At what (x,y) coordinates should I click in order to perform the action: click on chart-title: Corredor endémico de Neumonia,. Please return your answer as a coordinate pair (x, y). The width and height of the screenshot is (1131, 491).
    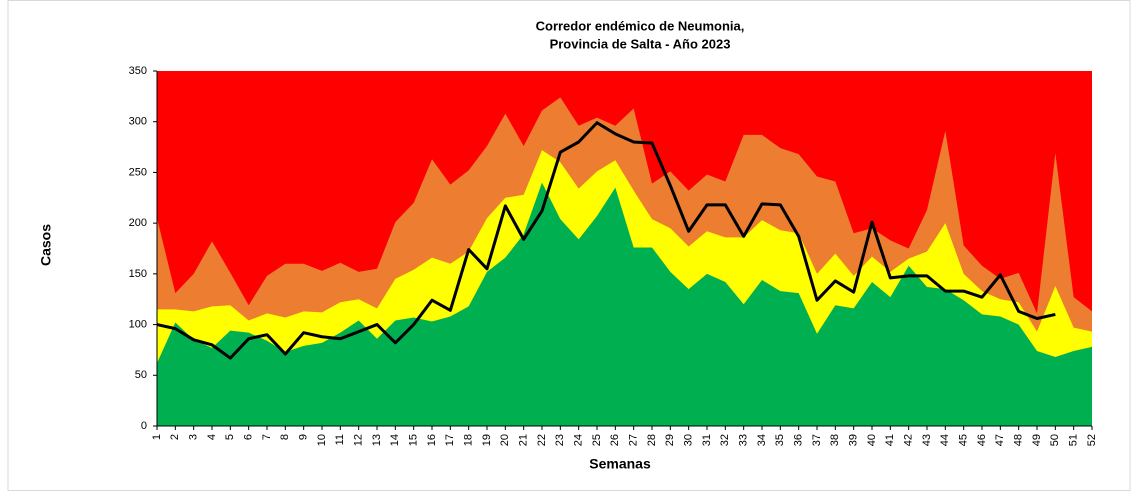
    Looking at the image, I should click on (640, 25).